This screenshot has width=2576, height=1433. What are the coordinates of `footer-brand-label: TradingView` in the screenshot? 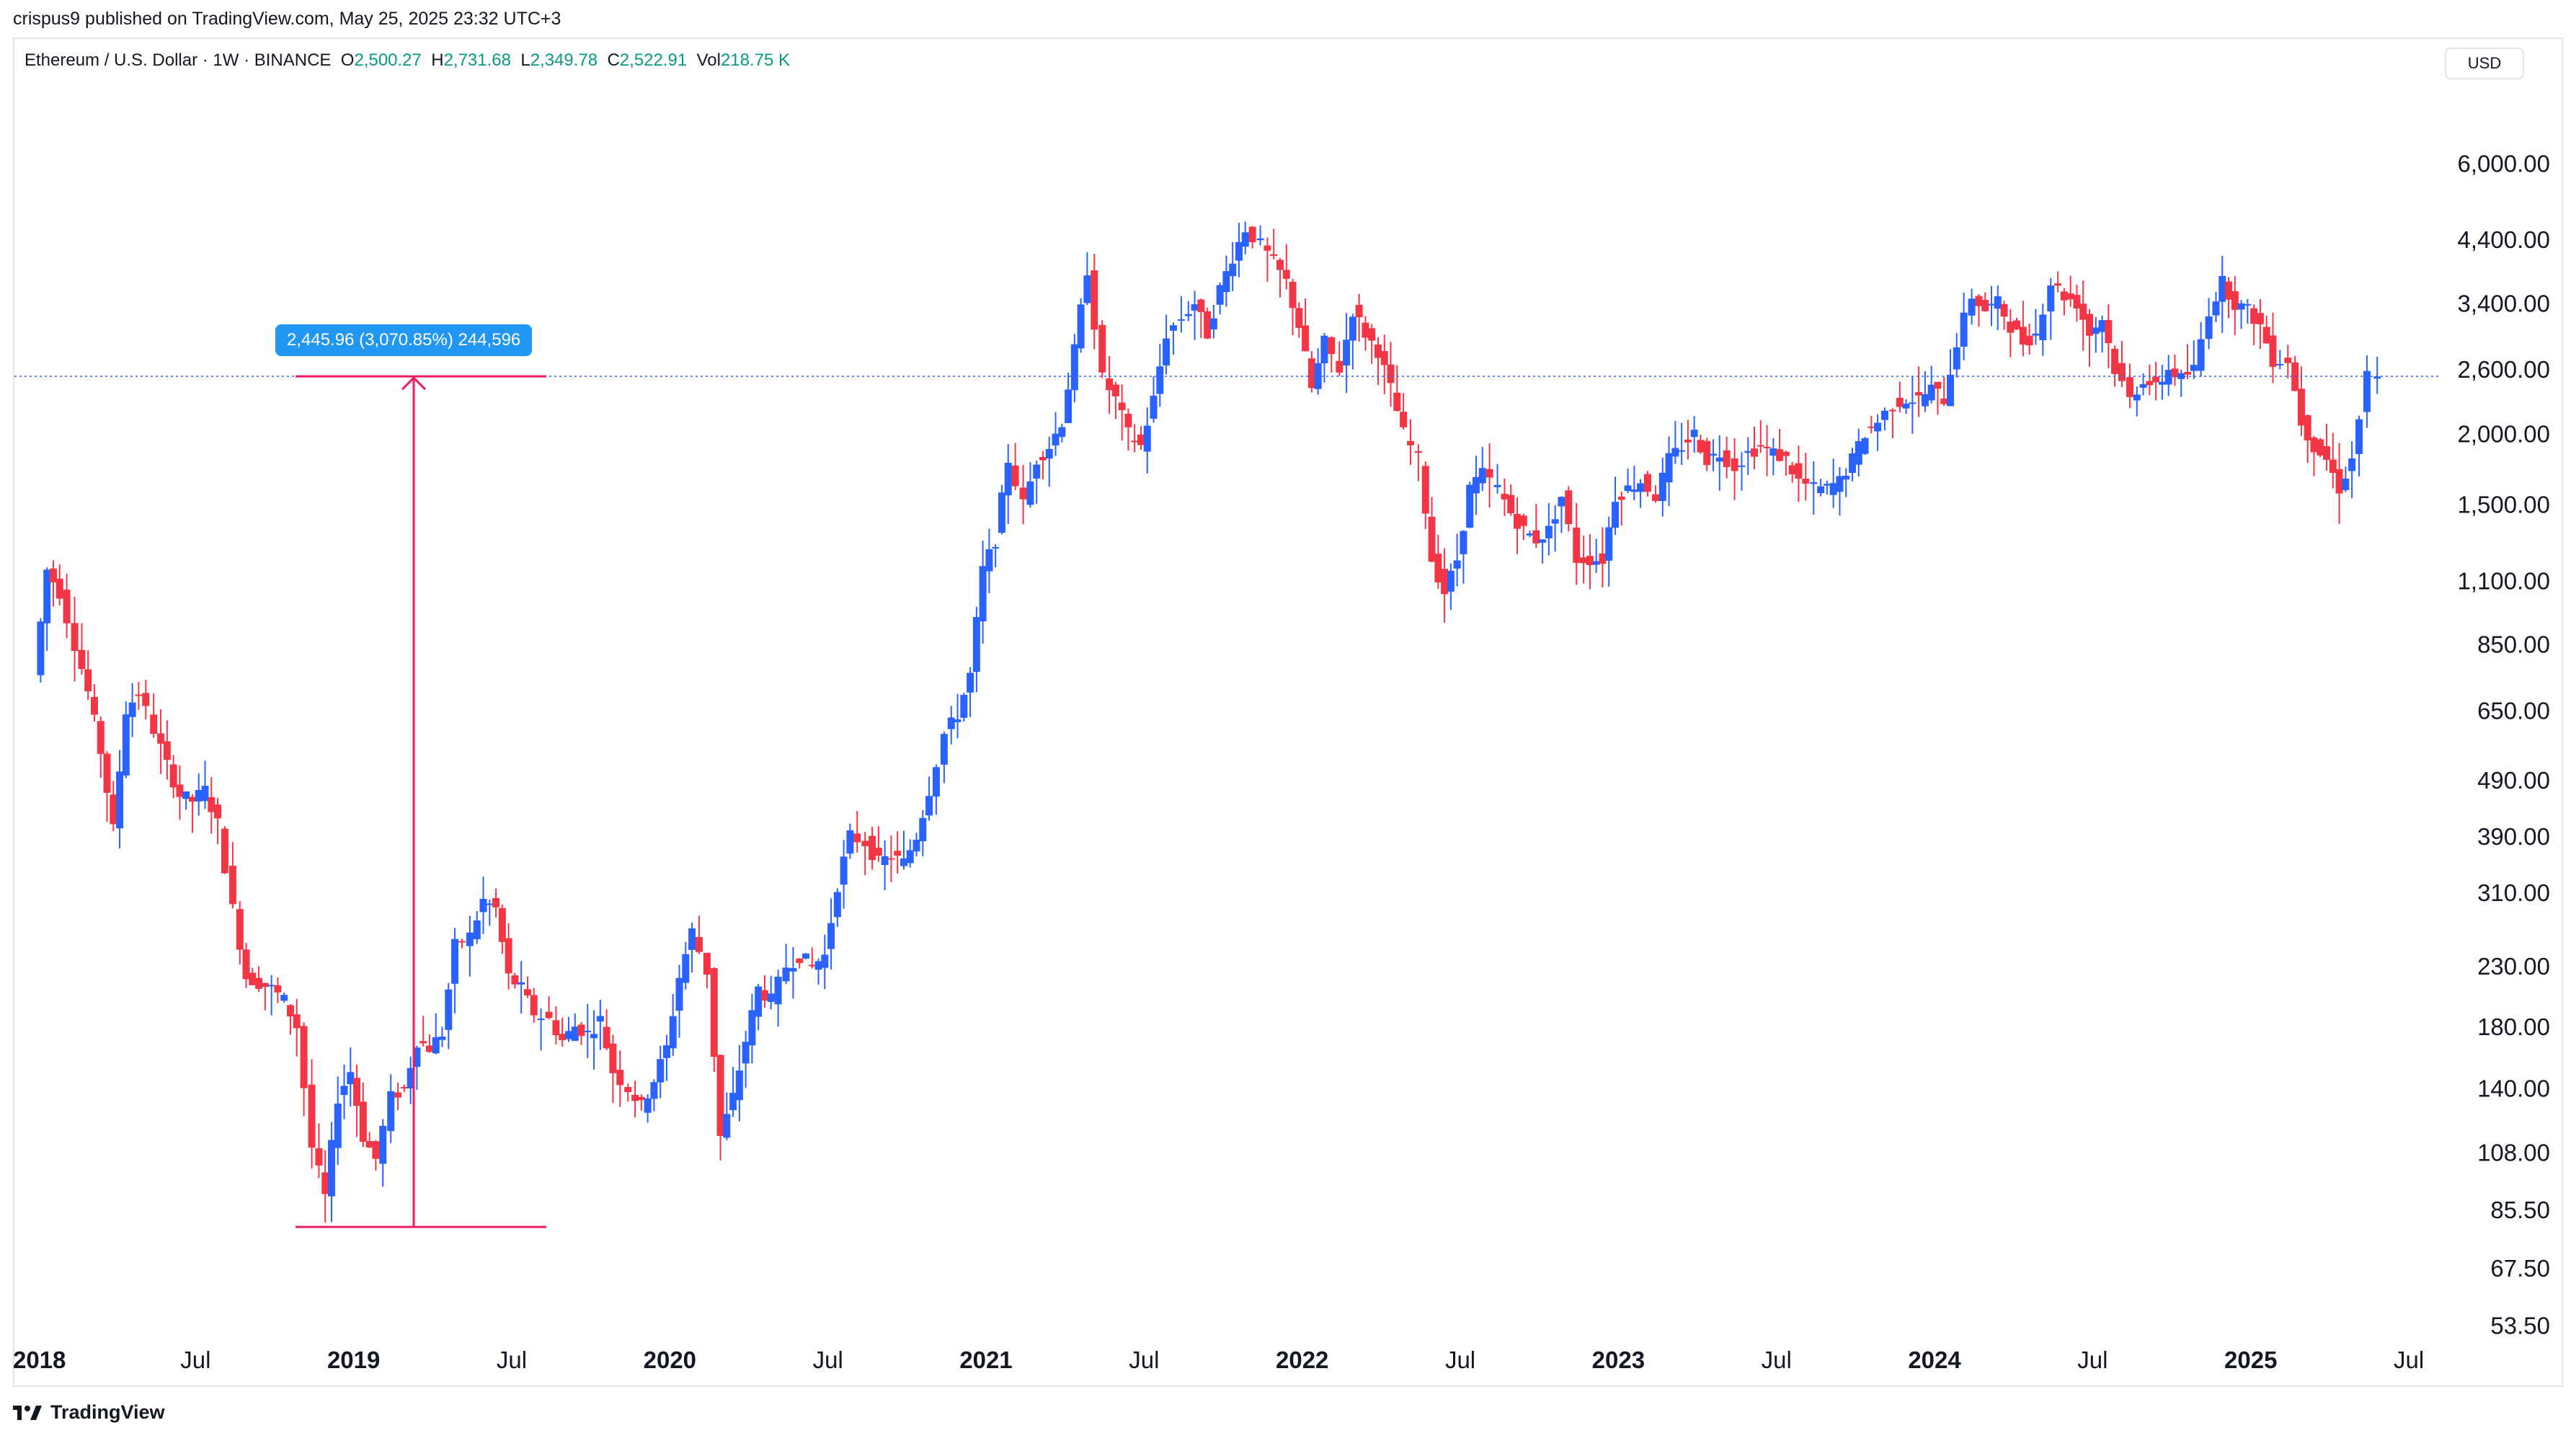 It's located at (107, 1412).